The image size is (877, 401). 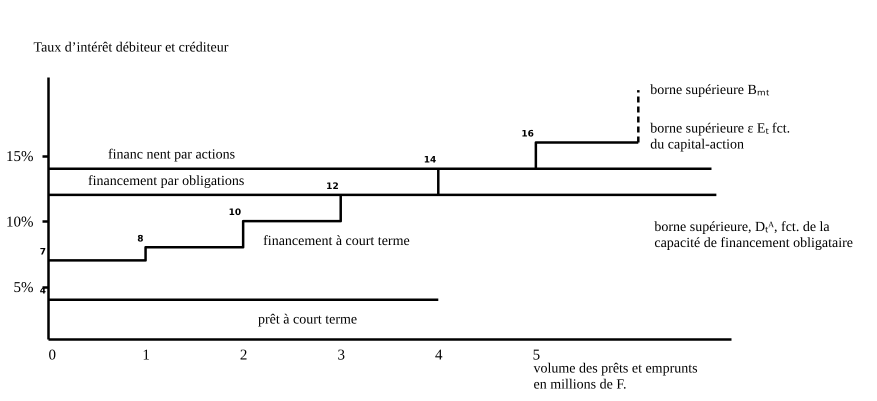 What do you see at coordinates (52, 356) in the screenshot?
I see `x-tick-label: 0` at bounding box center [52, 356].